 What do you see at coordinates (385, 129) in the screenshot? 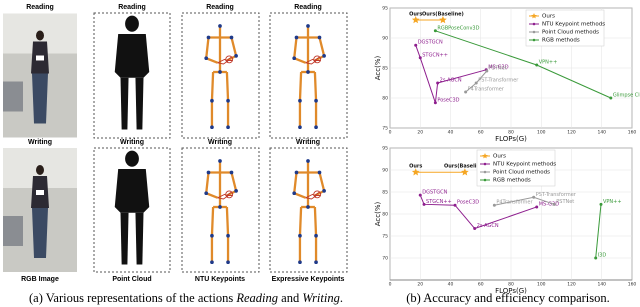
I see `y-tick-label: 75` at bounding box center [385, 129].